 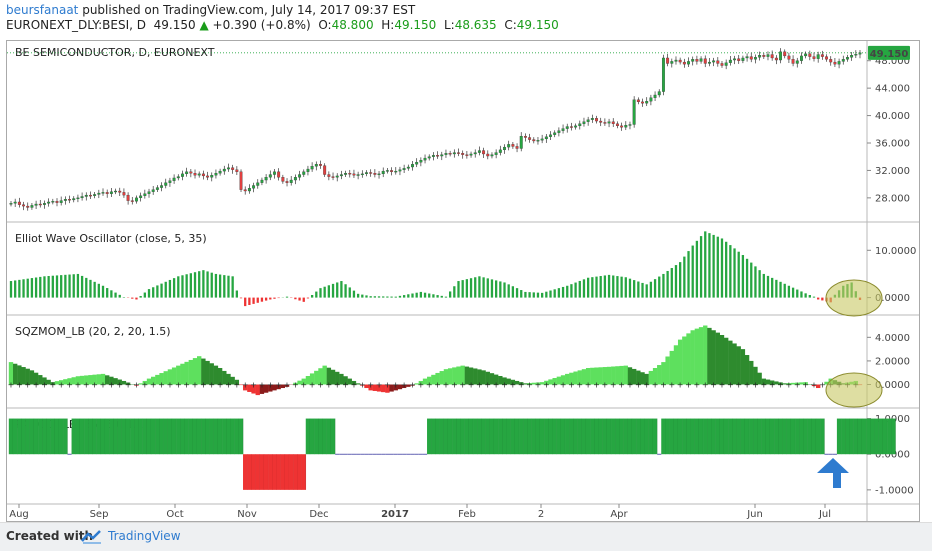 What do you see at coordinates (619, 514) in the screenshot?
I see `x-tick-label: Apr` at bounding box center [619, 514].